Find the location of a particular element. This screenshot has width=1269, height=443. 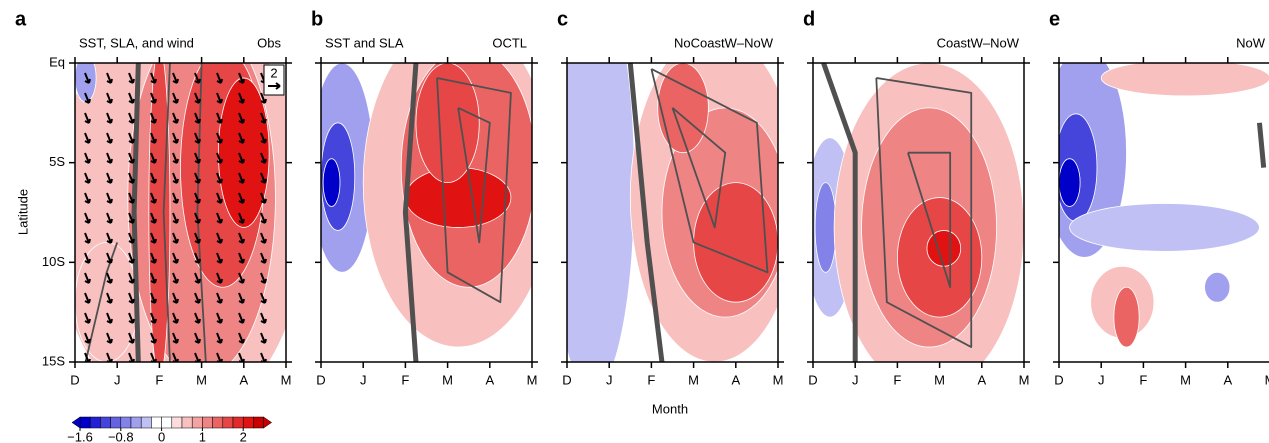

y-tick-label: 10S is located at coordinates (53, 261).